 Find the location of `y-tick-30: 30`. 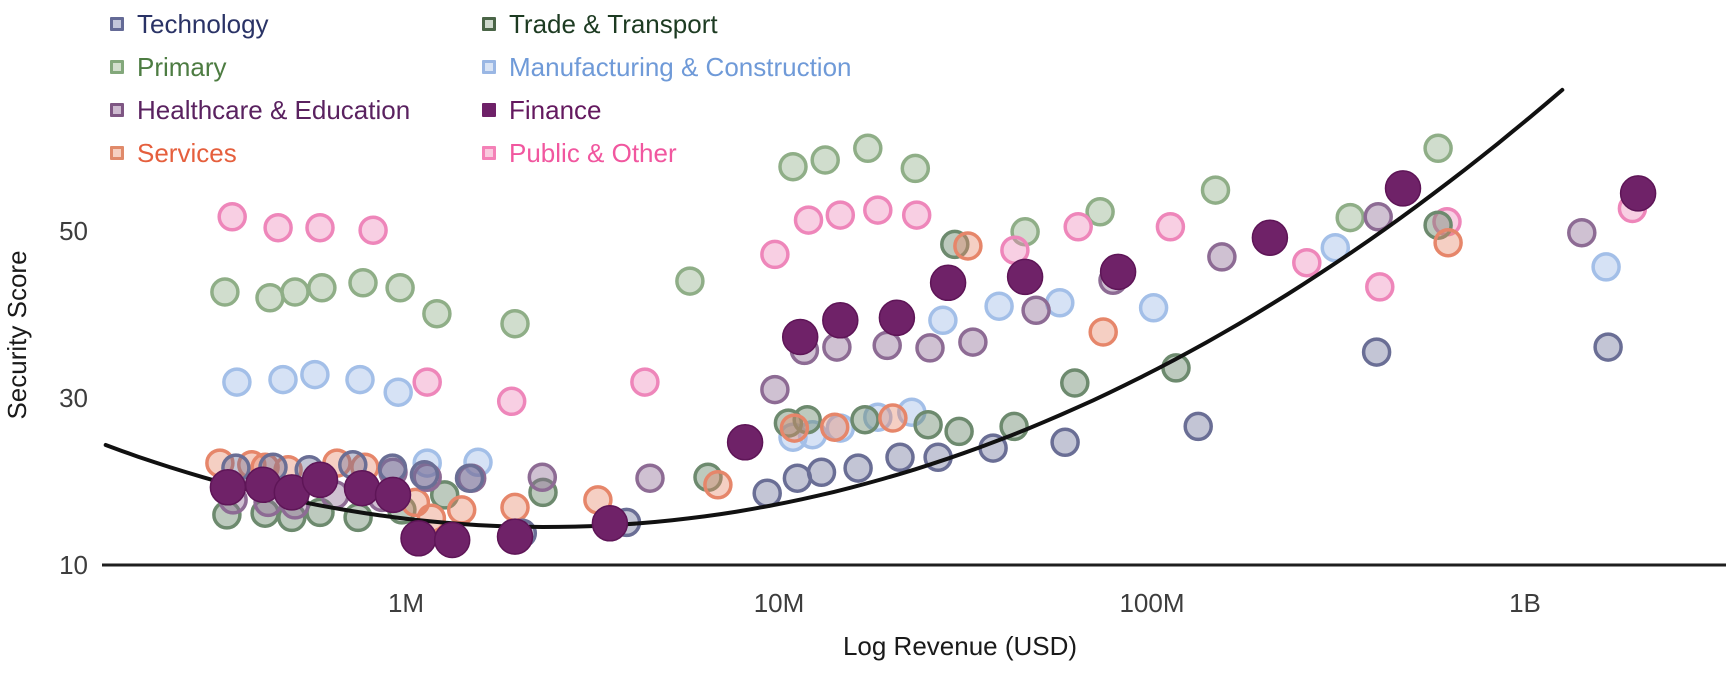

y-tick-30: 30 is located at coordinates (73, 398).